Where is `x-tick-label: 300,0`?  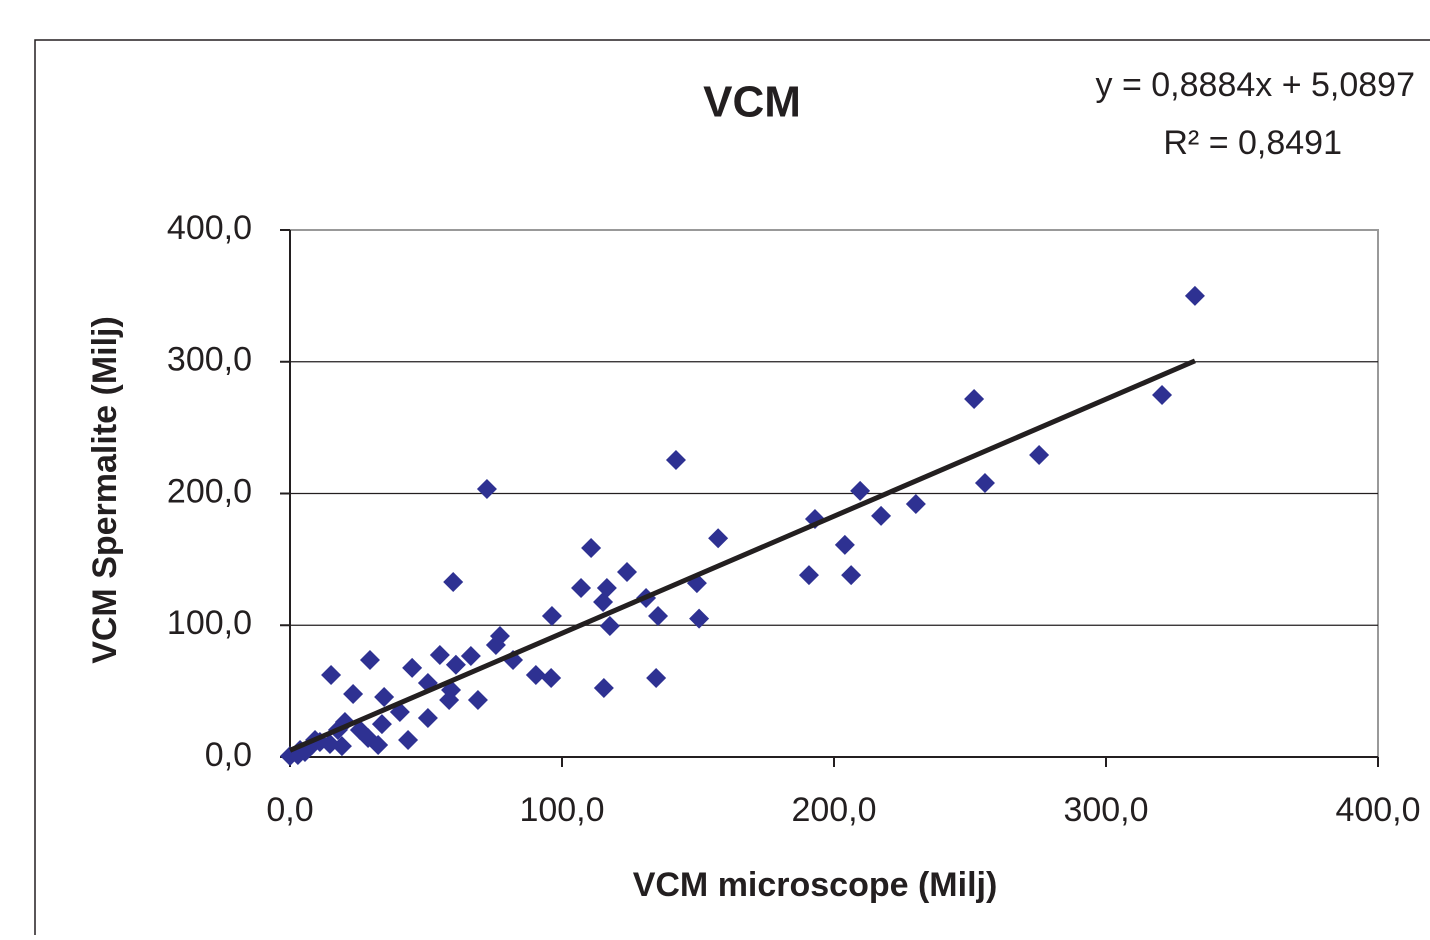
x-tick-label: 300,0 is located at coordinates (1105, 810).